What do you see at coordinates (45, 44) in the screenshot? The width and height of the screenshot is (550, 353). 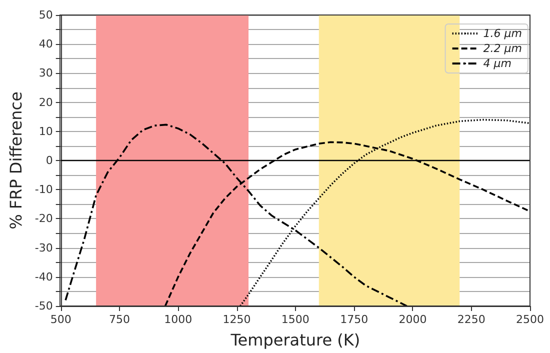 I see `y-tick-label: 40` at bounding box center [45, 44].